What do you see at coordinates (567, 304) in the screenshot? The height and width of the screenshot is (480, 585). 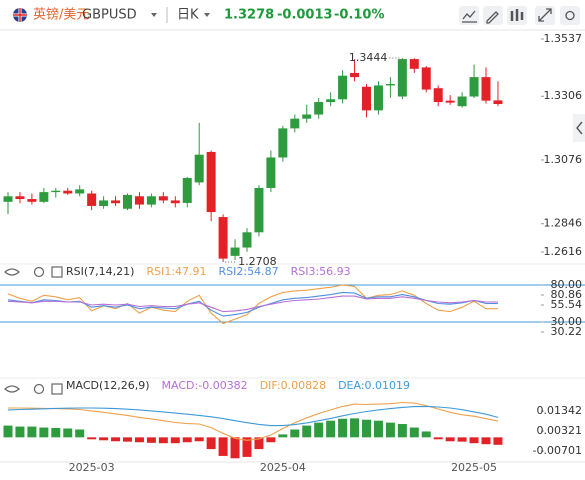 I see `y-tick-label: 55.54` at bounding box center [567, 304].